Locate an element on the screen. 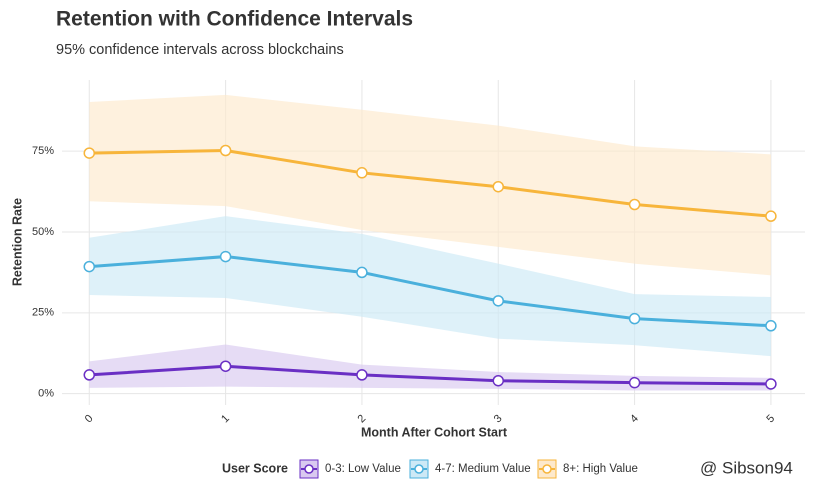  watermark: @ Sibson94 is located at coordinates (746, 467).